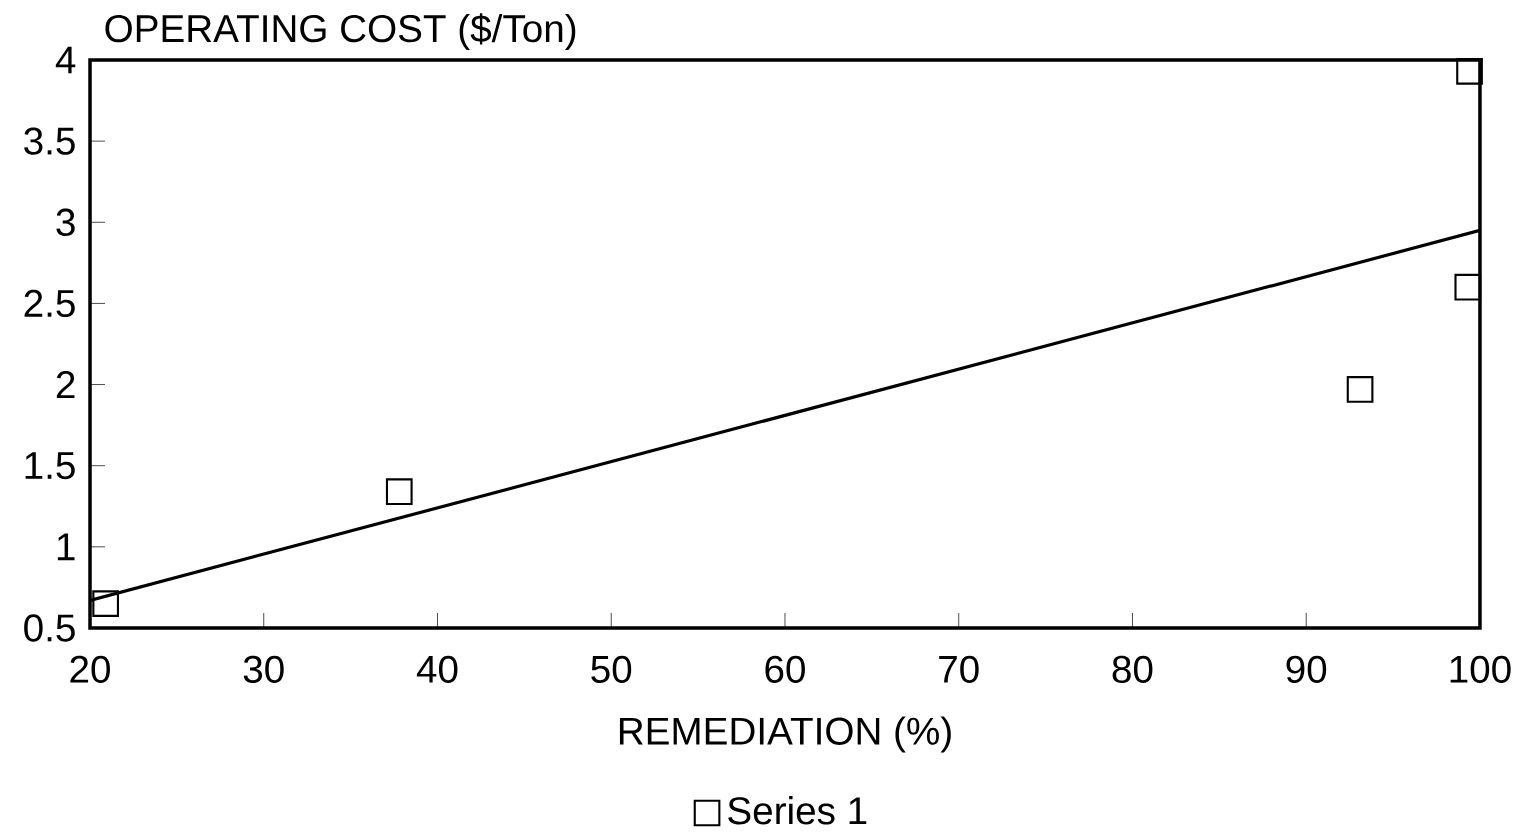  Describe the element at coordinates (437, 669) in the screenshot. I see `x-tick-label: 40` at that location.